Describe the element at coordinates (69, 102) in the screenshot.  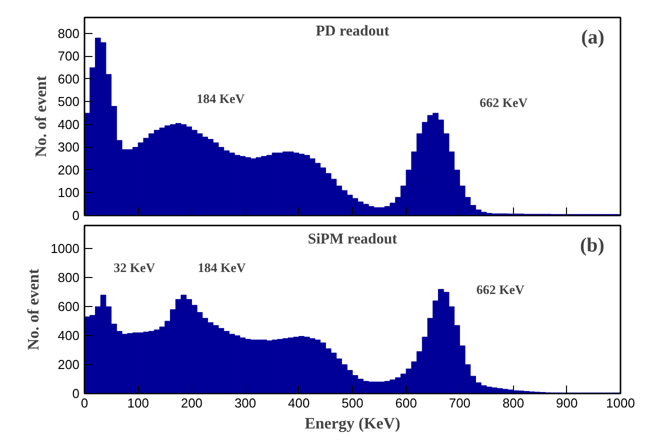
I see `y-tick-label: 500` at that location.